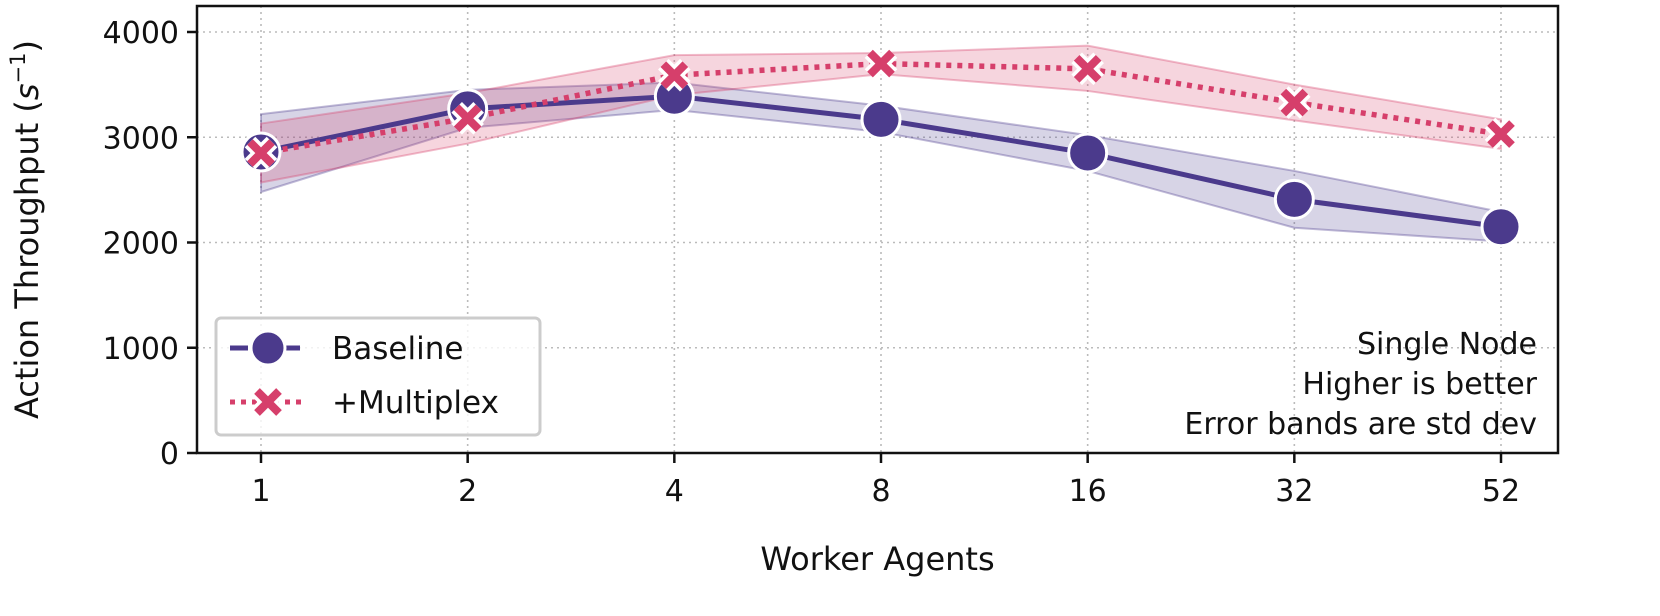 Image resolution: width=1660 pixels, height=616 pixels. What do you see at coordinates (880, 491) in the screenshot?
I see `x-tick-label: 8` at bounding box center [880, 491].